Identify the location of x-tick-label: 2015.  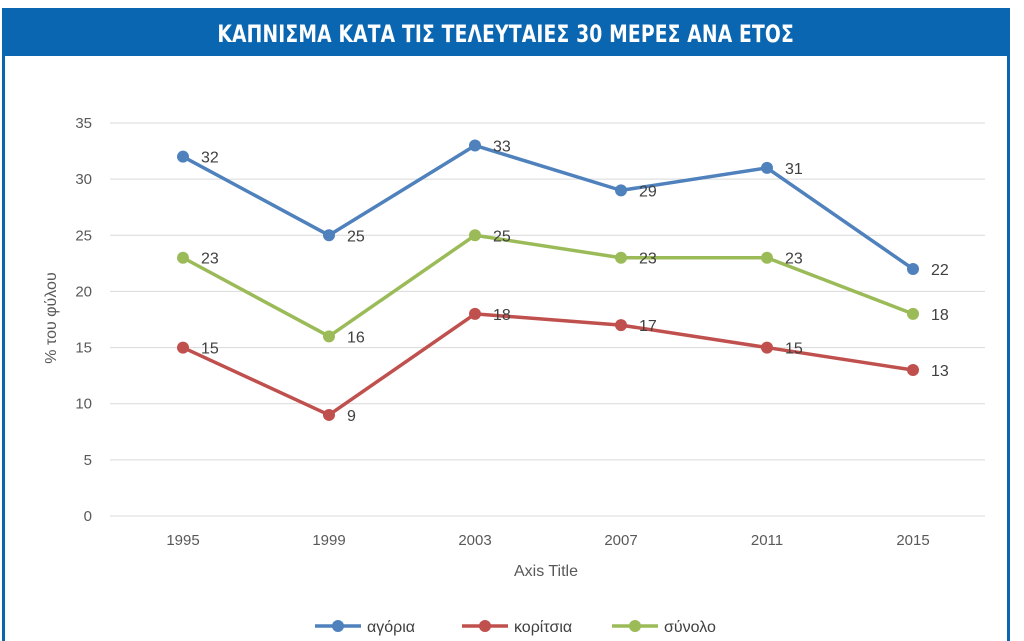
(912, 540).